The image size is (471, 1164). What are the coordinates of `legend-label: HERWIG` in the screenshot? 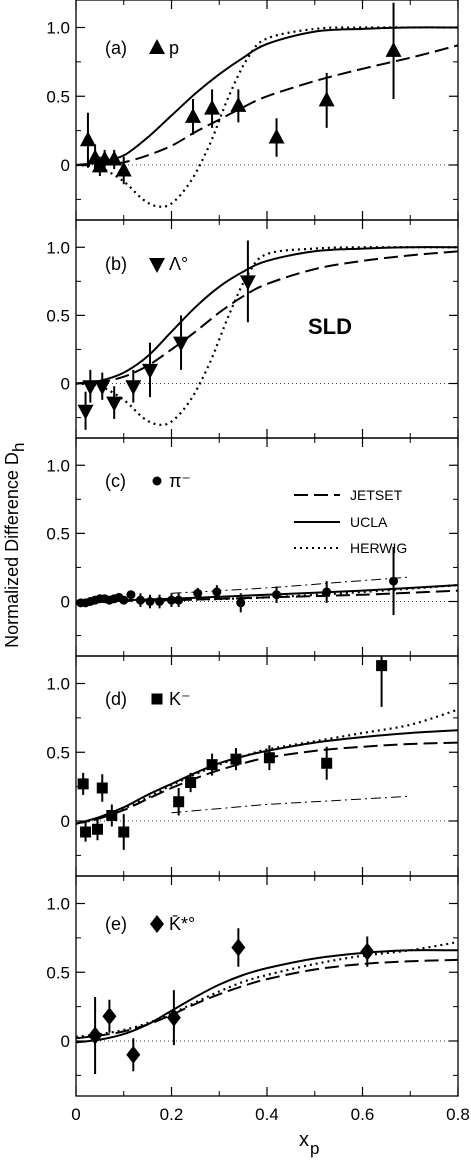 It's located at (378, 548).